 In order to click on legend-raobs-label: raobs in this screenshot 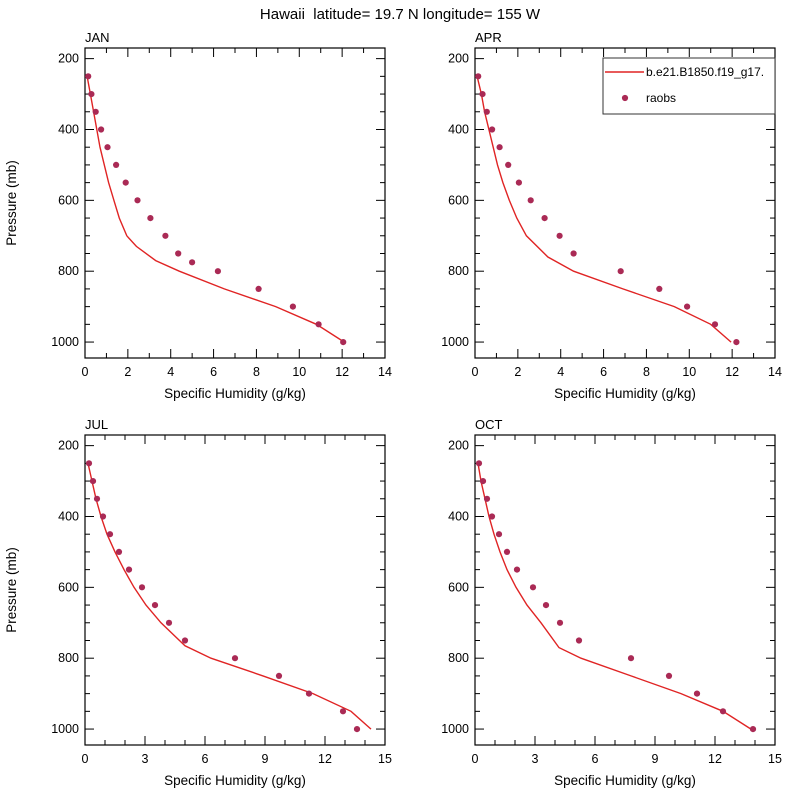, I will do `click(661, 98)`.